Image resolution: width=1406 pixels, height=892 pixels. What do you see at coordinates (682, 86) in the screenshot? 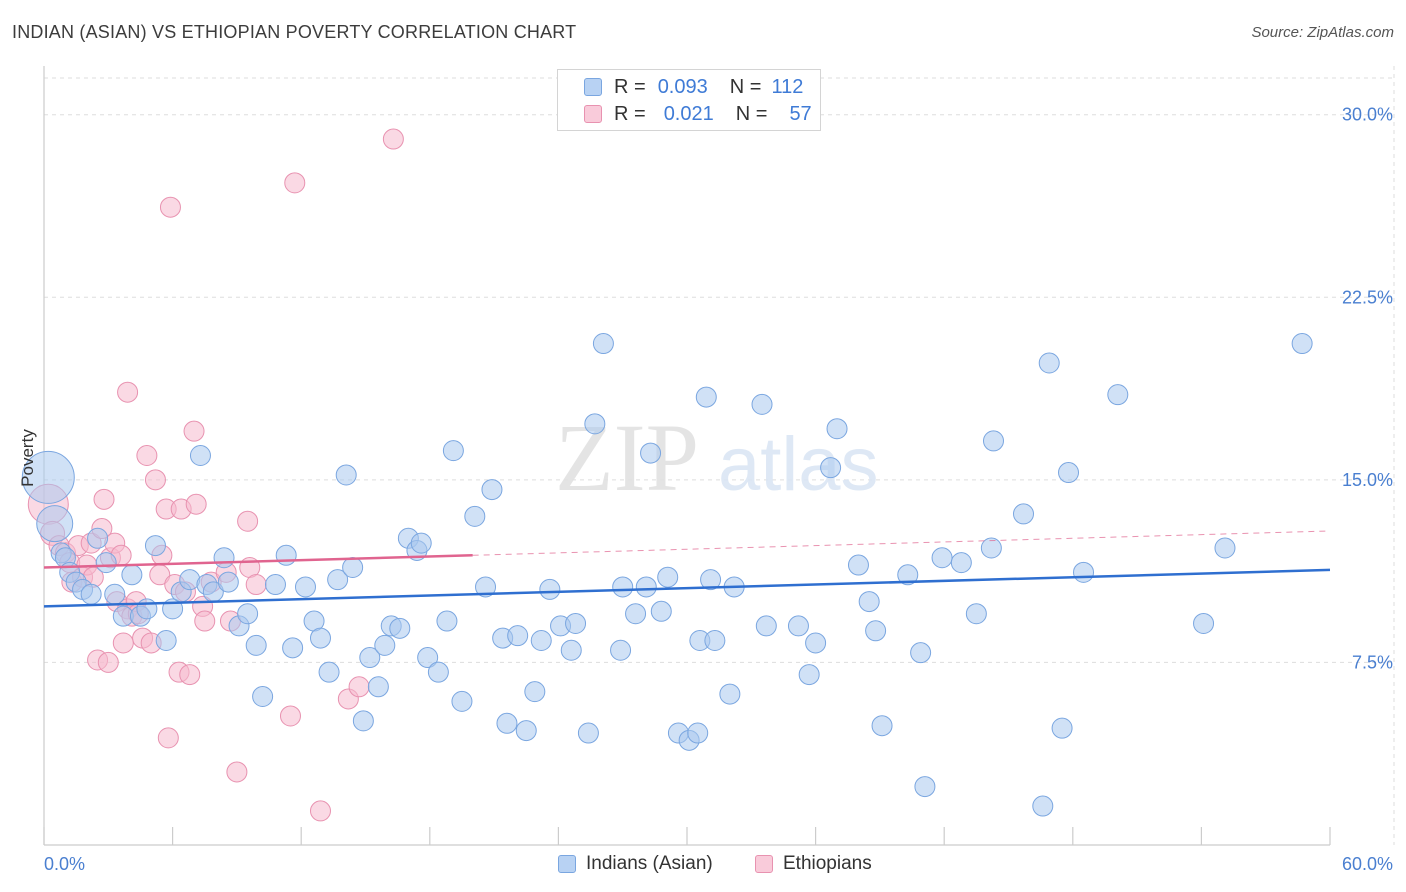
I see `legend-r-value: 0.093` at bounding box center [682, 86].